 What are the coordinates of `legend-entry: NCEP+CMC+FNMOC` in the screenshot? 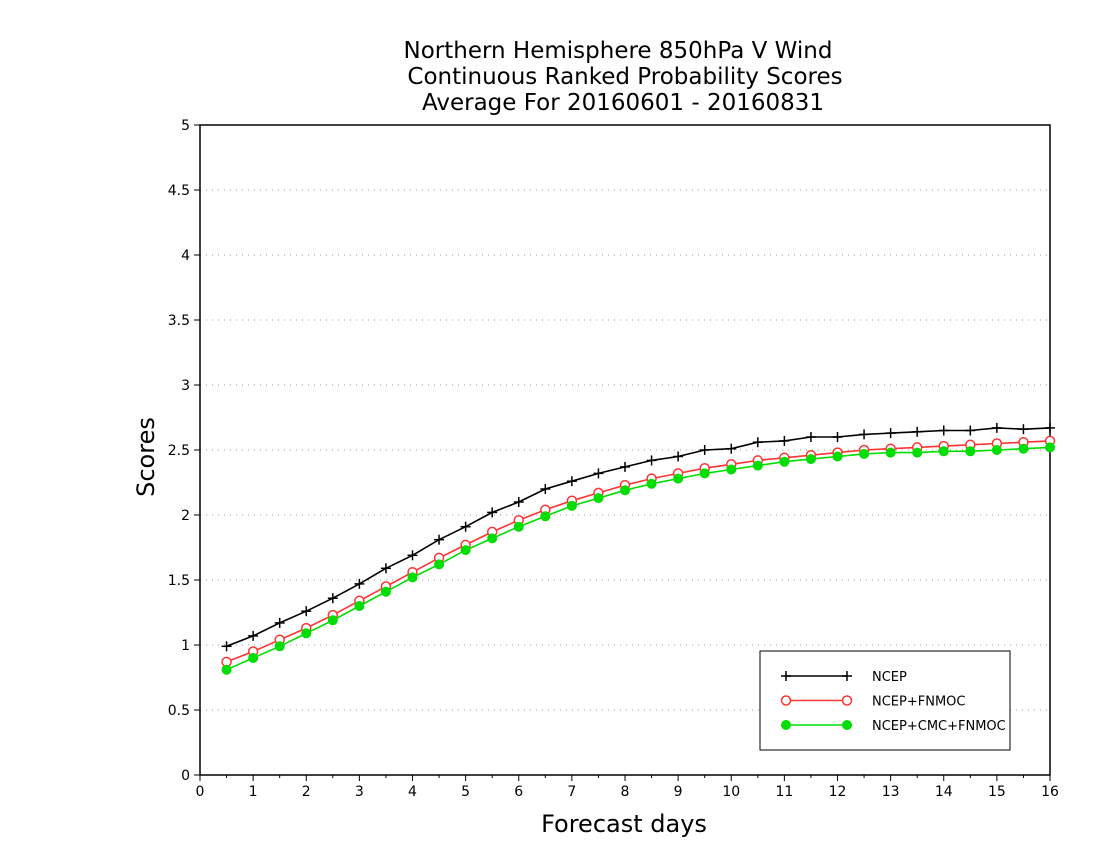 It's located at (893, 726).